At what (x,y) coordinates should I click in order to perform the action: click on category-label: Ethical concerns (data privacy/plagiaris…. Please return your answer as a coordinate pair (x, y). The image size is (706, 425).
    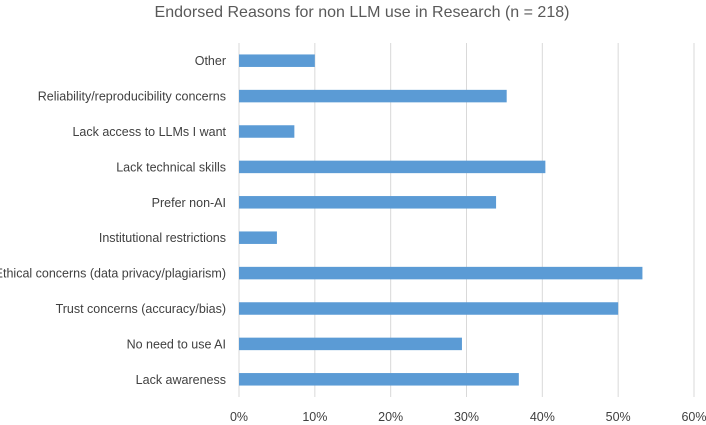
    Looking at the image, I should click on (113, 274).